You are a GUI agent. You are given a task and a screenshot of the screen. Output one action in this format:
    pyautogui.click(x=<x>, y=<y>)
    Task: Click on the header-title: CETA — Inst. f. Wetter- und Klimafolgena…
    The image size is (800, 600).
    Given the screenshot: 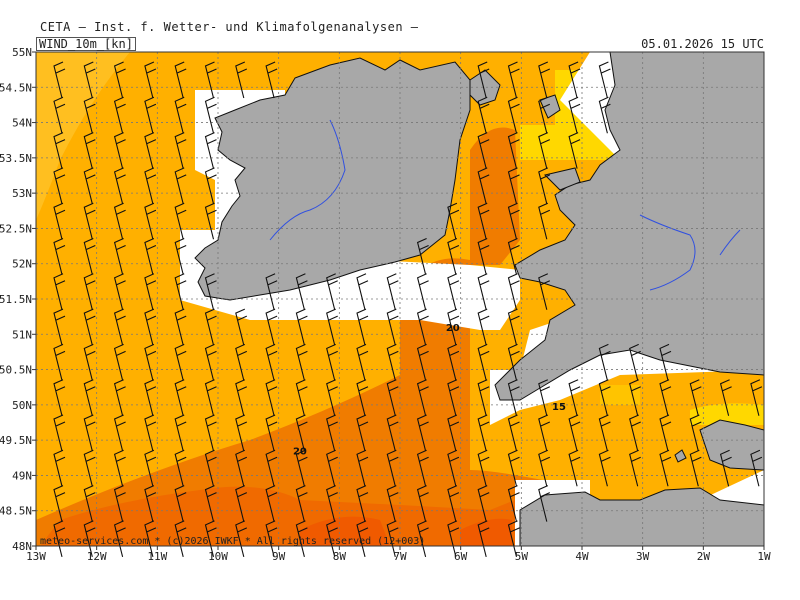 What is the action you would take?
    pyautogui.click(x=229, y=27)
    